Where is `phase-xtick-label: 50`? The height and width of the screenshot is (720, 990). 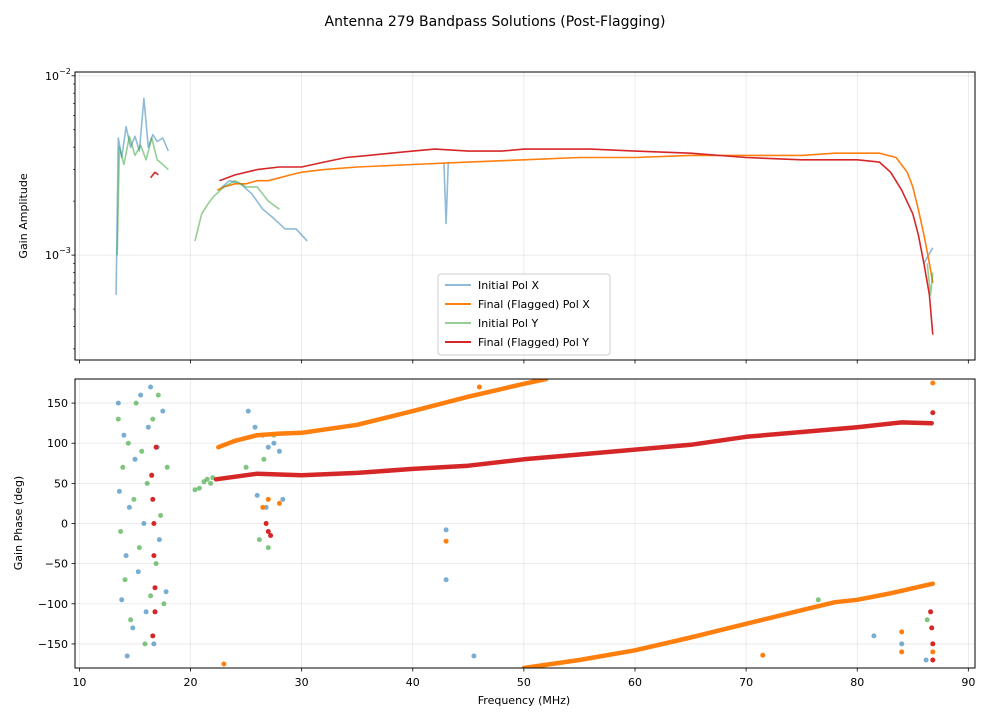 phase-xtick-label: 50 is located at coordinates (524, 682).